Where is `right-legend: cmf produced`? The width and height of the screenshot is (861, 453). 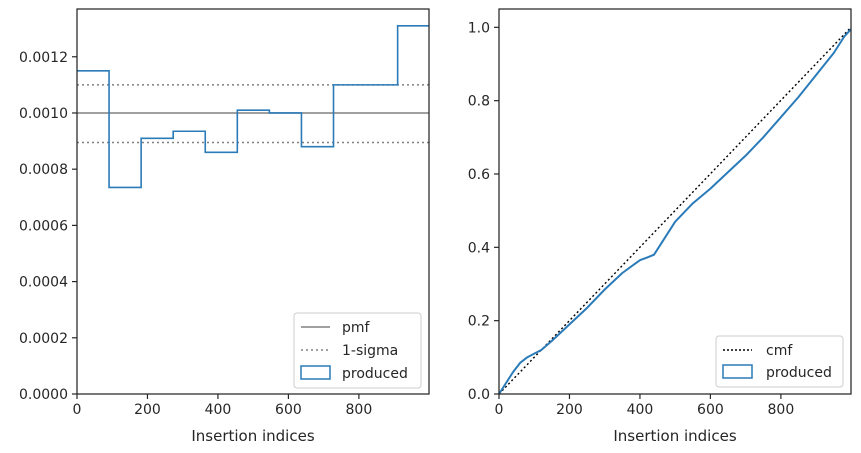
right-legend: cmf produced is located at coordinates (779, 361).